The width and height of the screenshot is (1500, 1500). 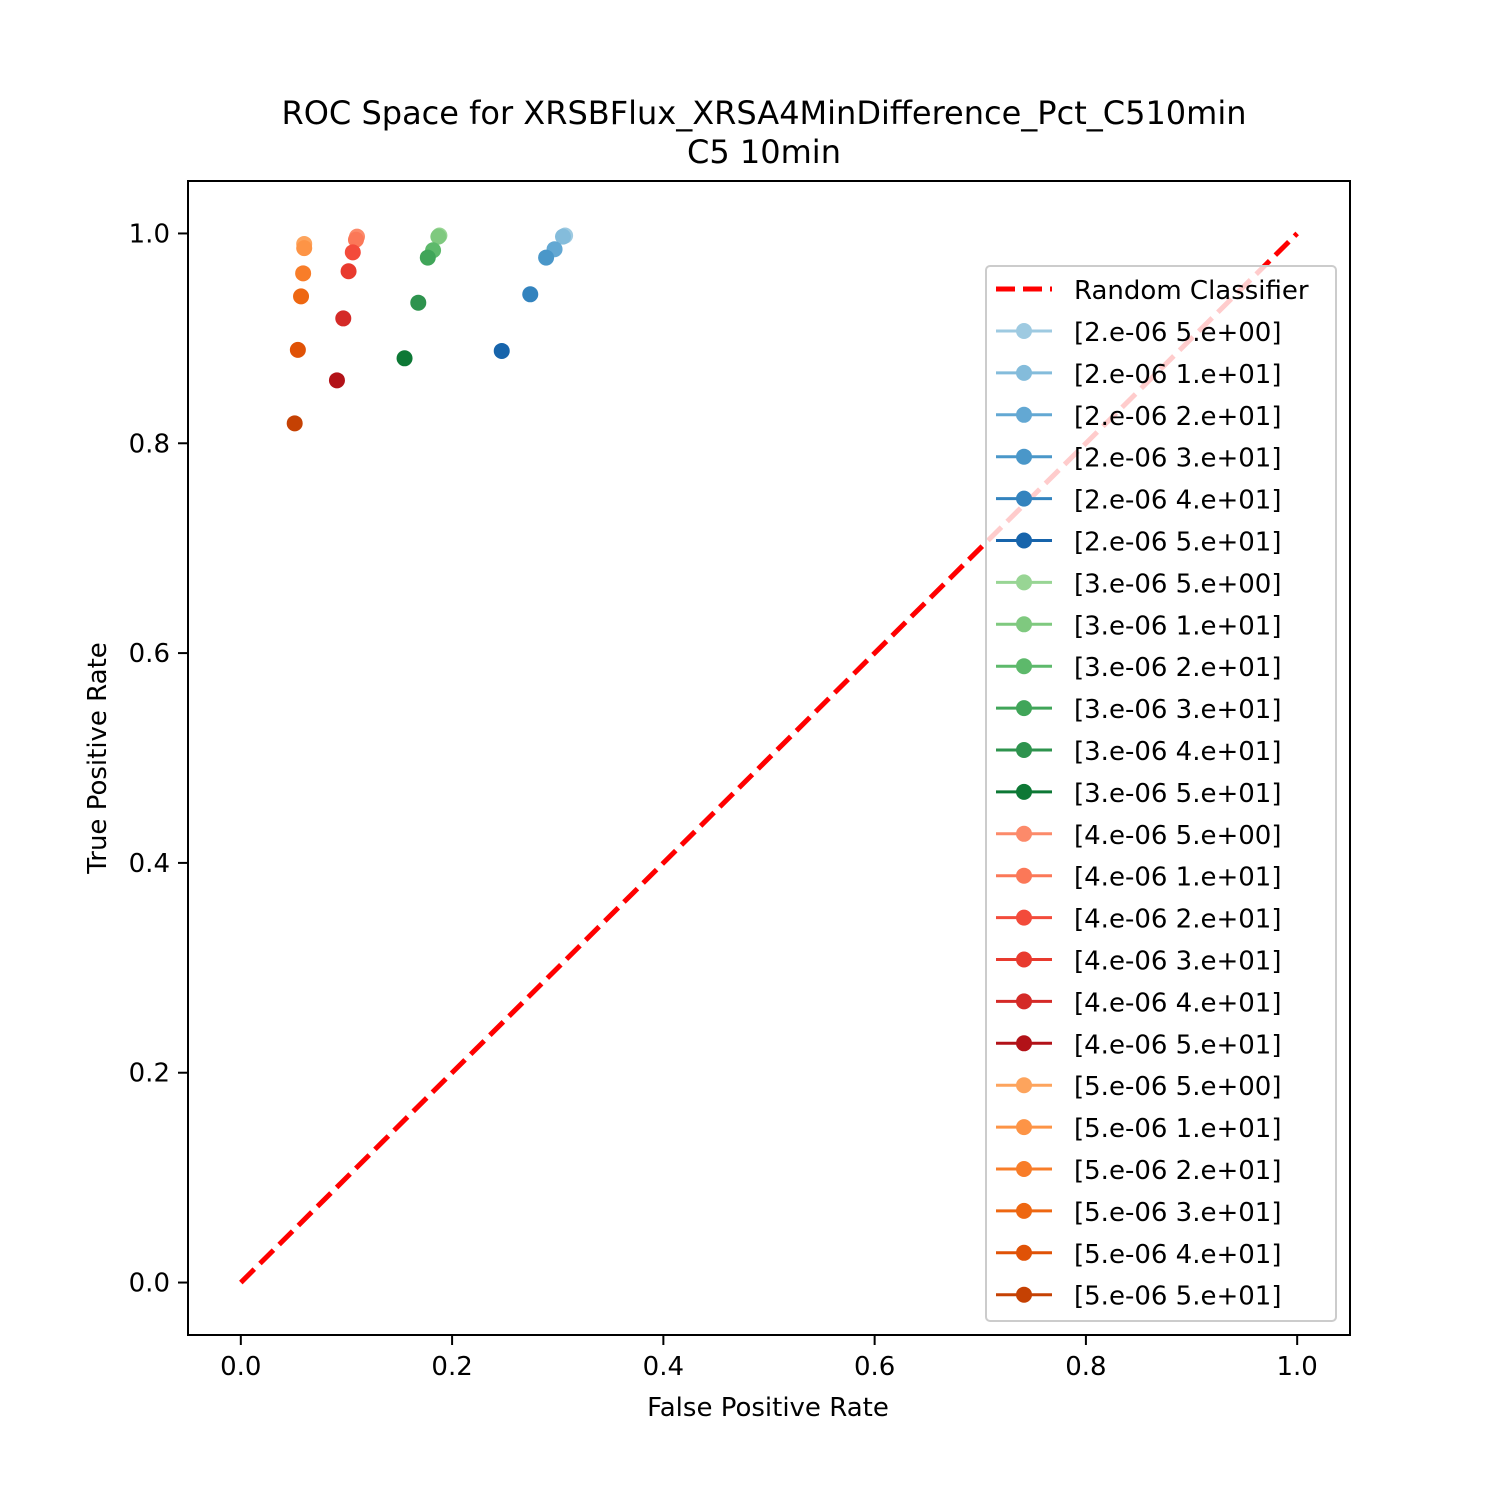 I want to click on legend-label-18: [4.e-06 5.e+01], so click(x=1178, y=1045).